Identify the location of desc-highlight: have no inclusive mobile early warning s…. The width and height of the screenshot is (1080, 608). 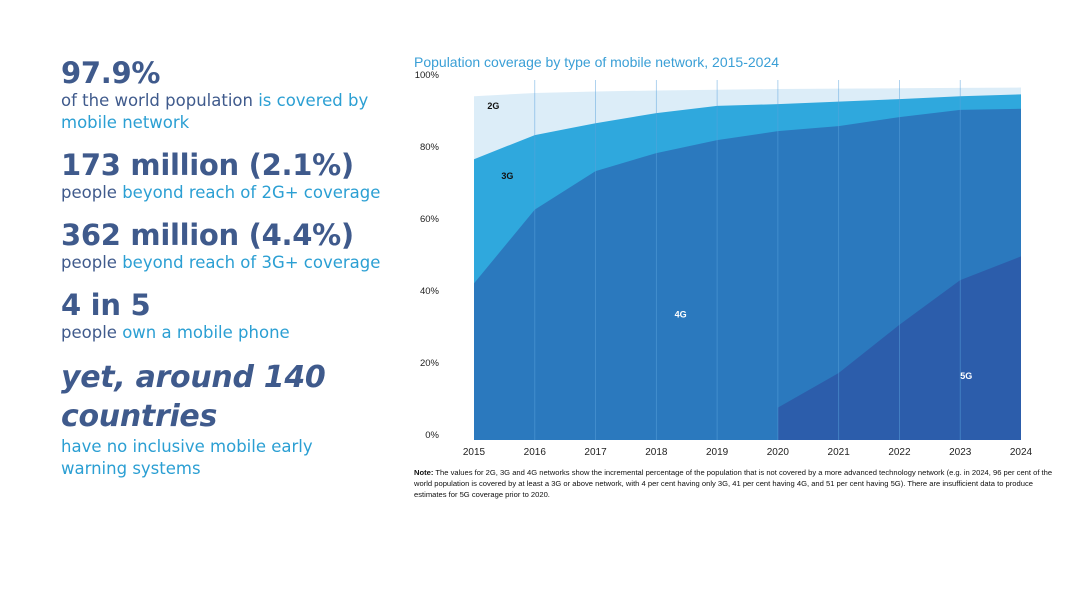
(187, 457).